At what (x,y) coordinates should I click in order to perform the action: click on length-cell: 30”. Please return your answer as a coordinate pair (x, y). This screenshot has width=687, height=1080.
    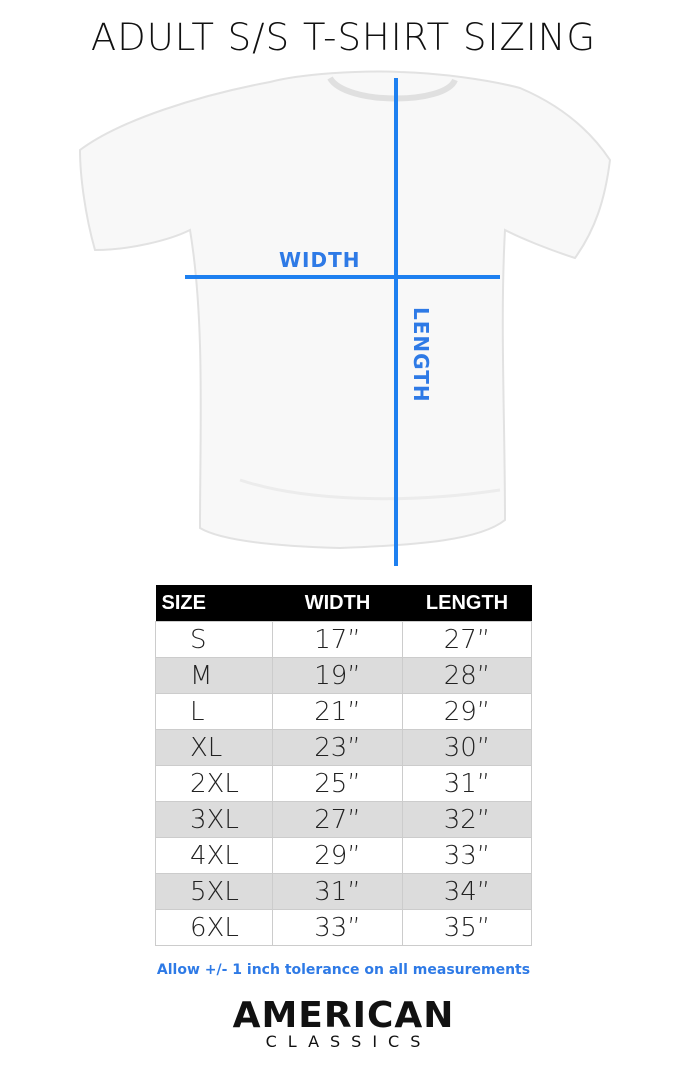
    Looking at the image, I should click on (467, 747).